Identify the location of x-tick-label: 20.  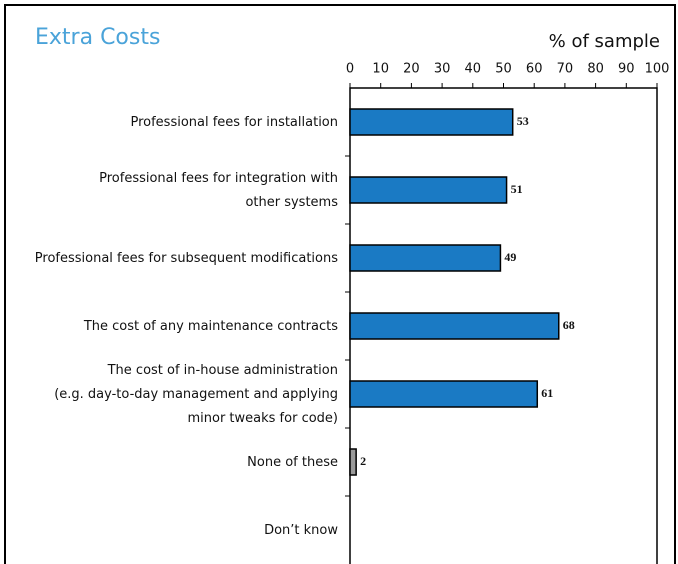
(411, 69).